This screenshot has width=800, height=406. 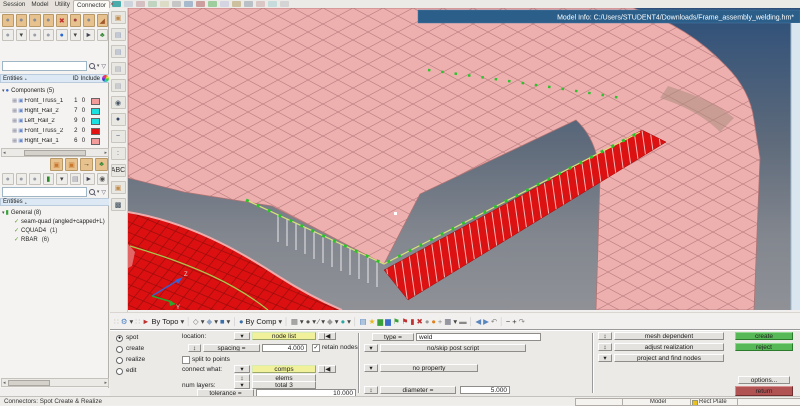 I want to click on delete-connector-icon: ●, so click(x=75, y=20).